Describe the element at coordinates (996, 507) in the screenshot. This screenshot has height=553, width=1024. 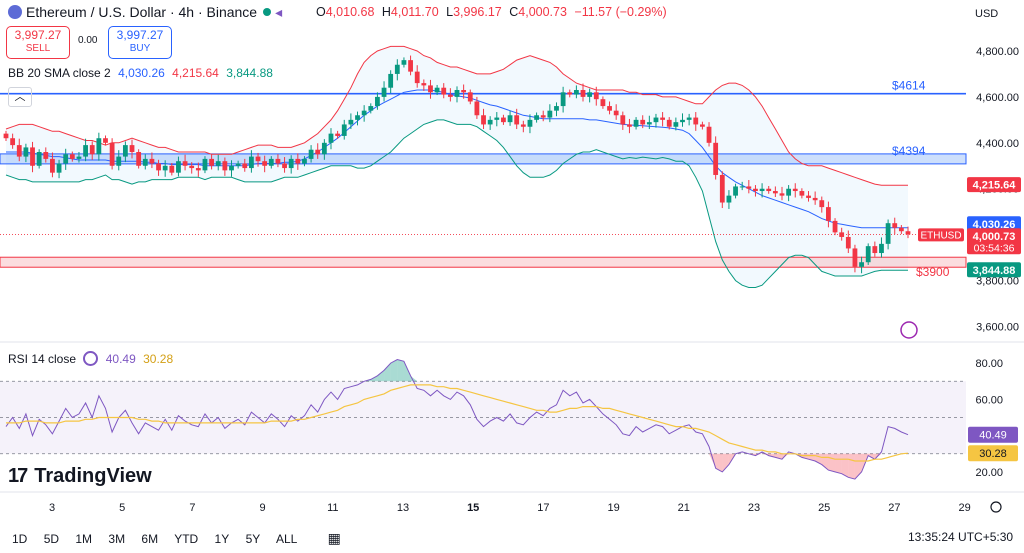
I see `settings-icon` at that location.